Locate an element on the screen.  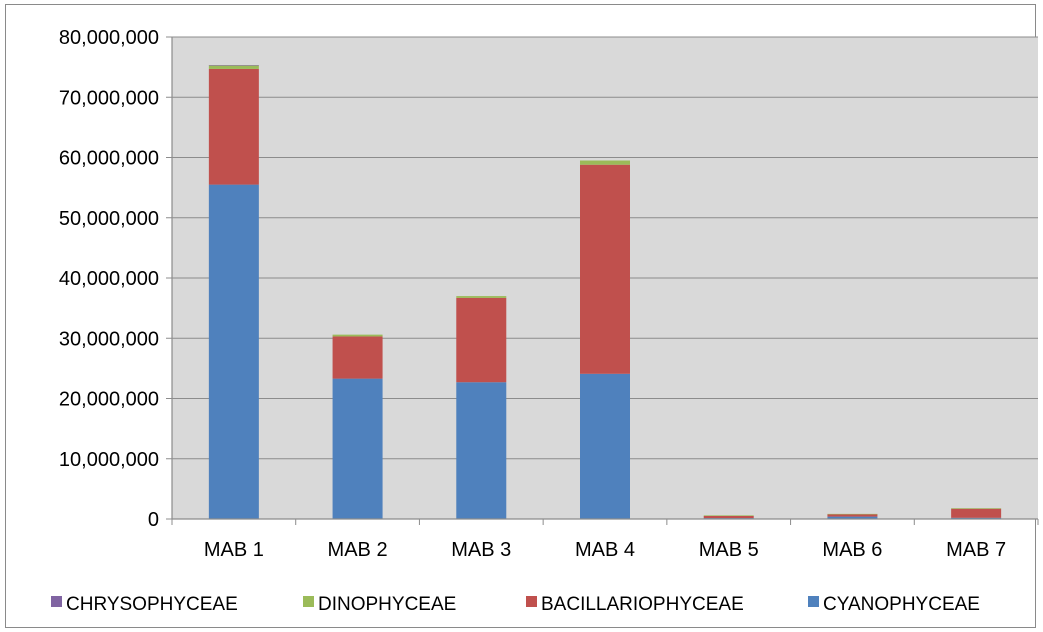
y-tick-label: 80,000,000 is located at coordinates (109, 38).